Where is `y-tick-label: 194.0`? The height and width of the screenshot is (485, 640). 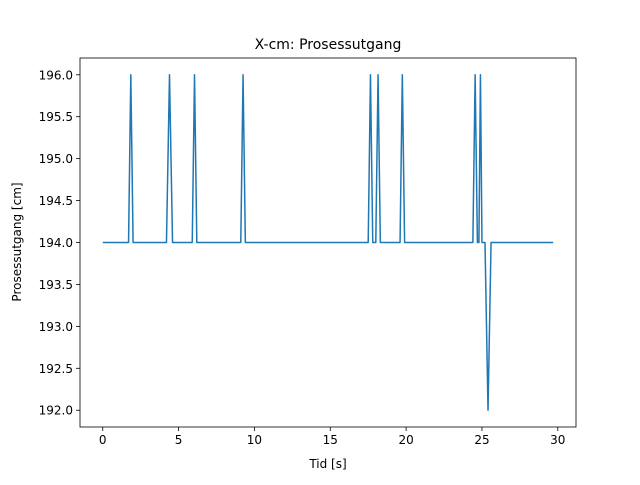 y-tick-label: 194.0 is located at coordinates (56, 243).